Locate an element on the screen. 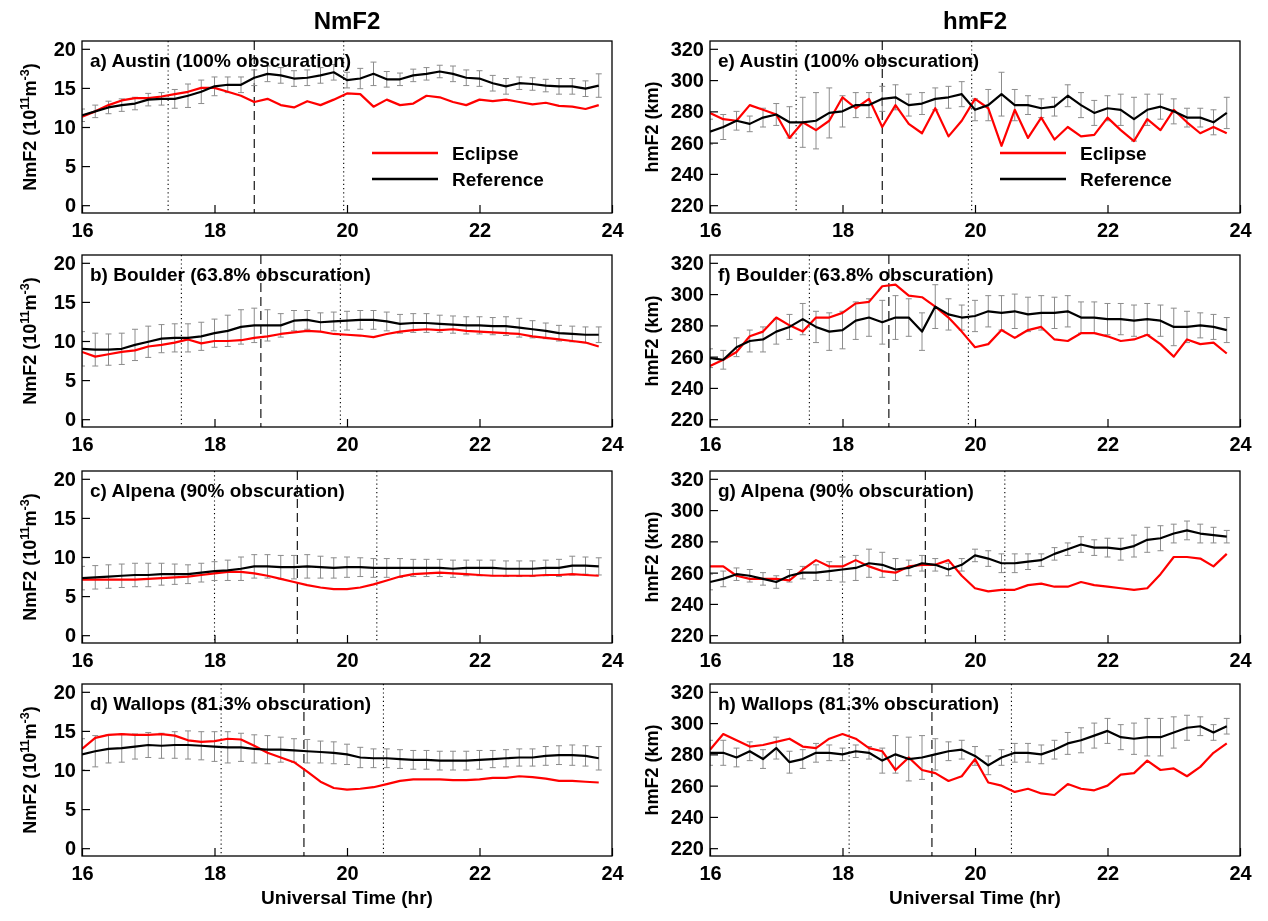 Image resolution: width=1268 pixels, height=921 pixels. chart-subtitle: h) Wallops (81.3% obscuration) is located at coordinates (859, 703).